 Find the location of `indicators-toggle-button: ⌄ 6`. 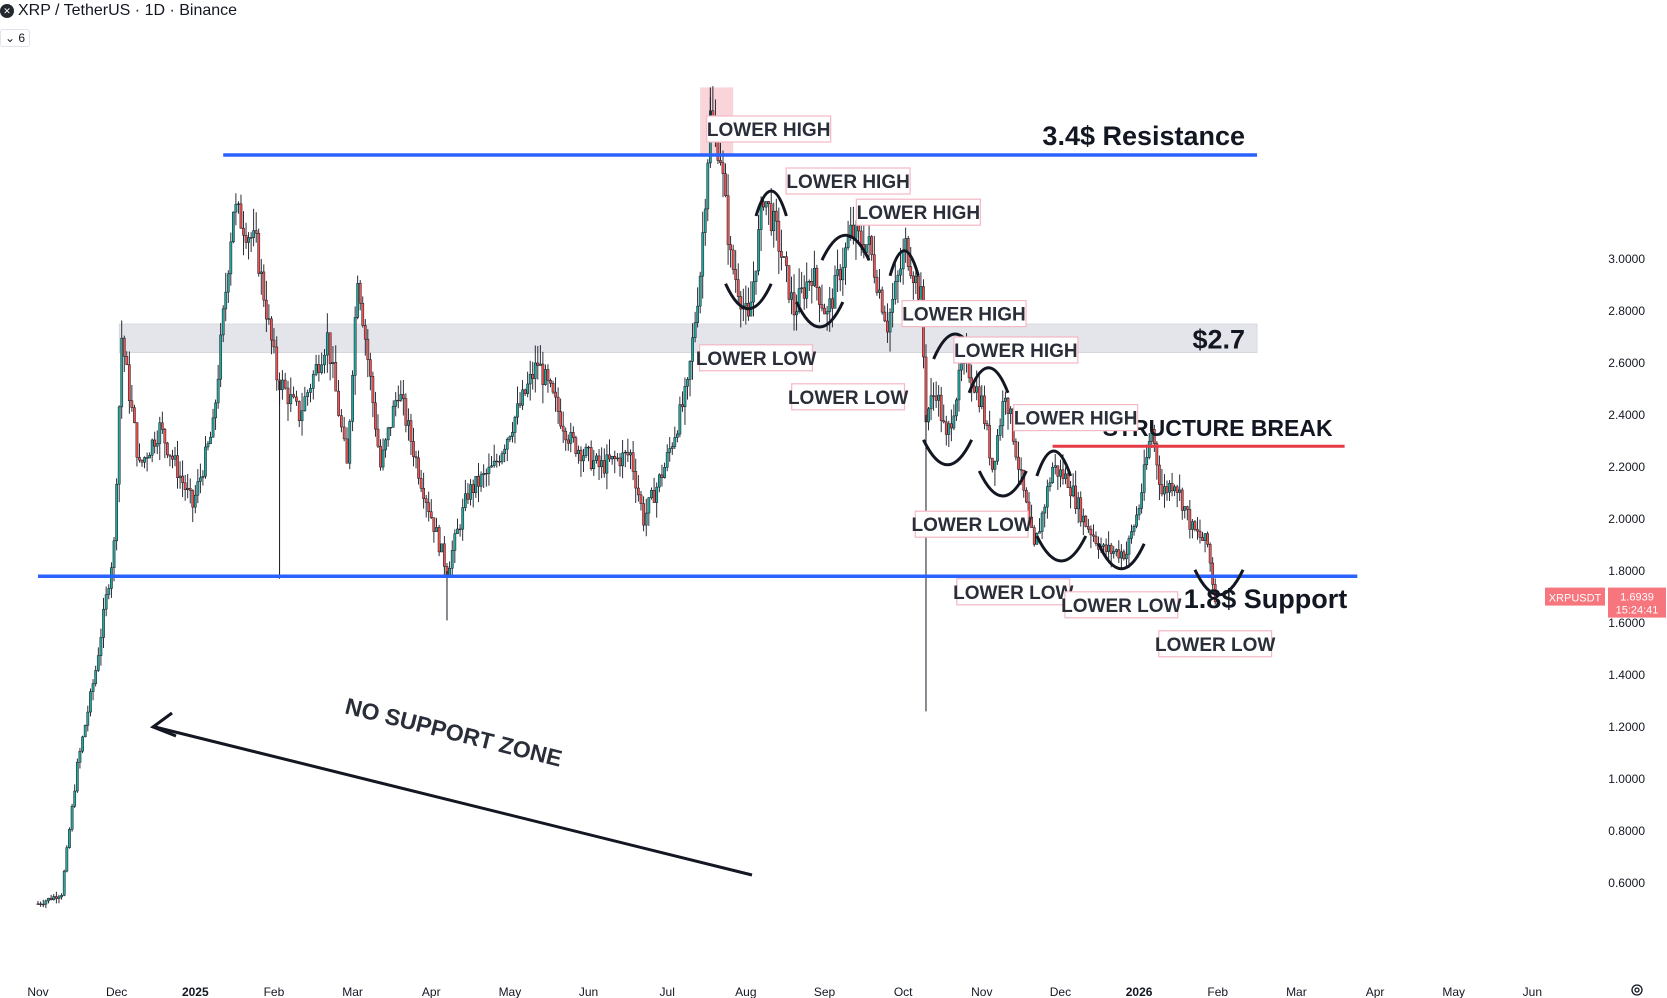

indicators-toggle-button: ⌄ 6 is located at coordinates (15, 38).